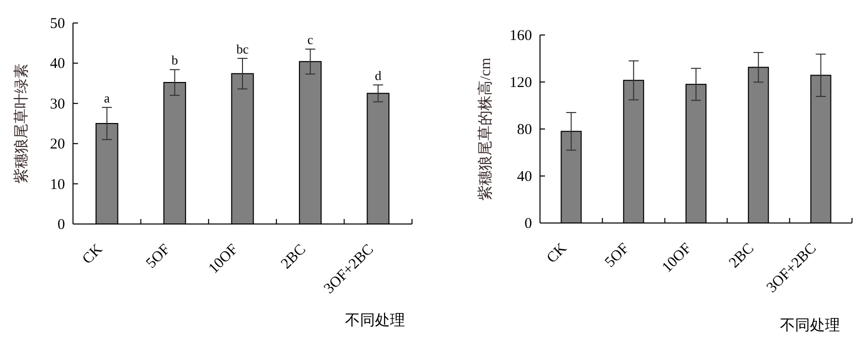  What do you see at coordinates (21, 124) in the screenshot?
I see `y-axis-title: 紫穗狼尾草叶绿素` at bounding box center [21, 124].